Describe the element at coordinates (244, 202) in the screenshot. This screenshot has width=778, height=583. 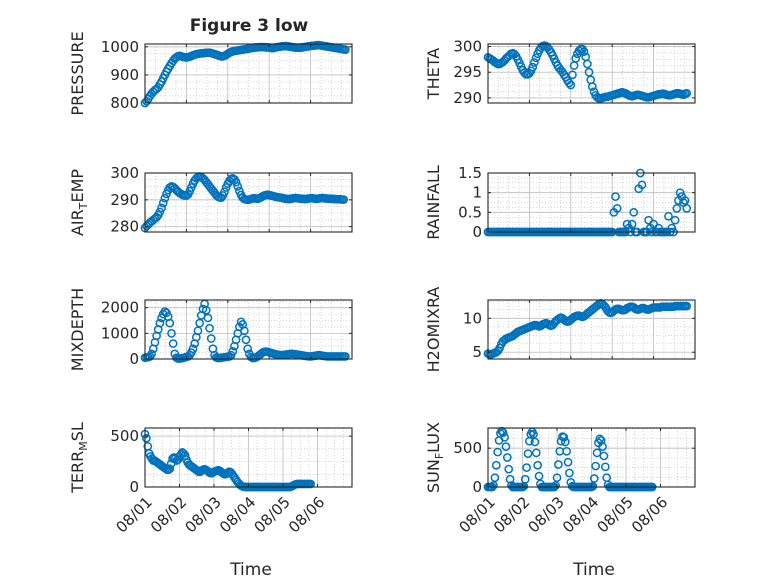
I see `series-air_temp` at that location.